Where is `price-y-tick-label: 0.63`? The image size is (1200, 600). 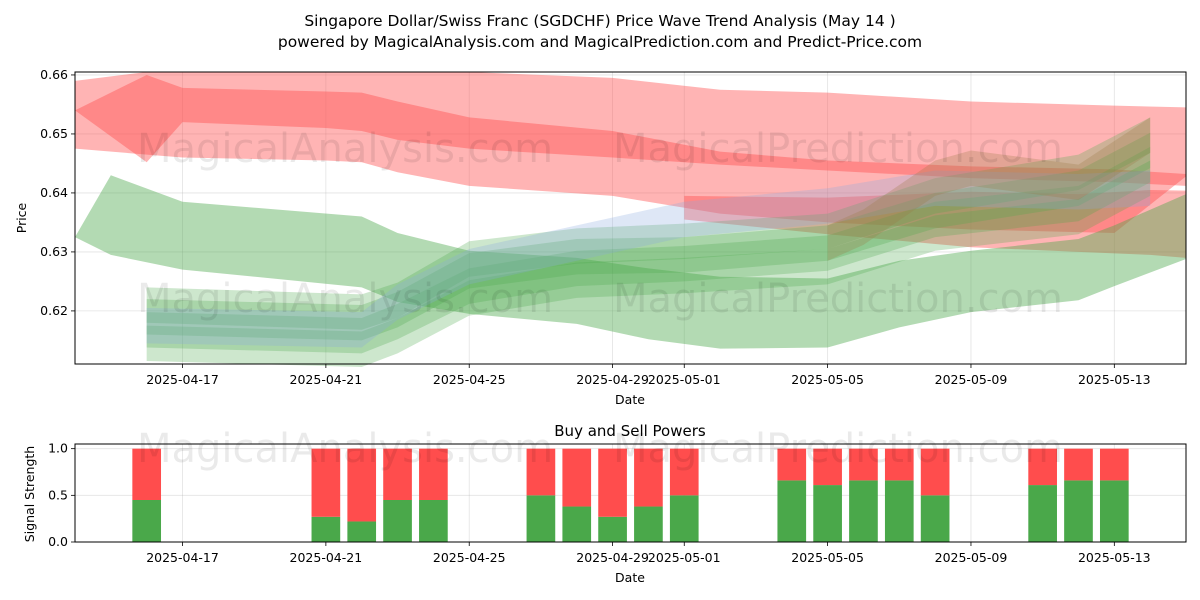 price-y-tick-label: 0.63 is located at coordinates (54, 251).